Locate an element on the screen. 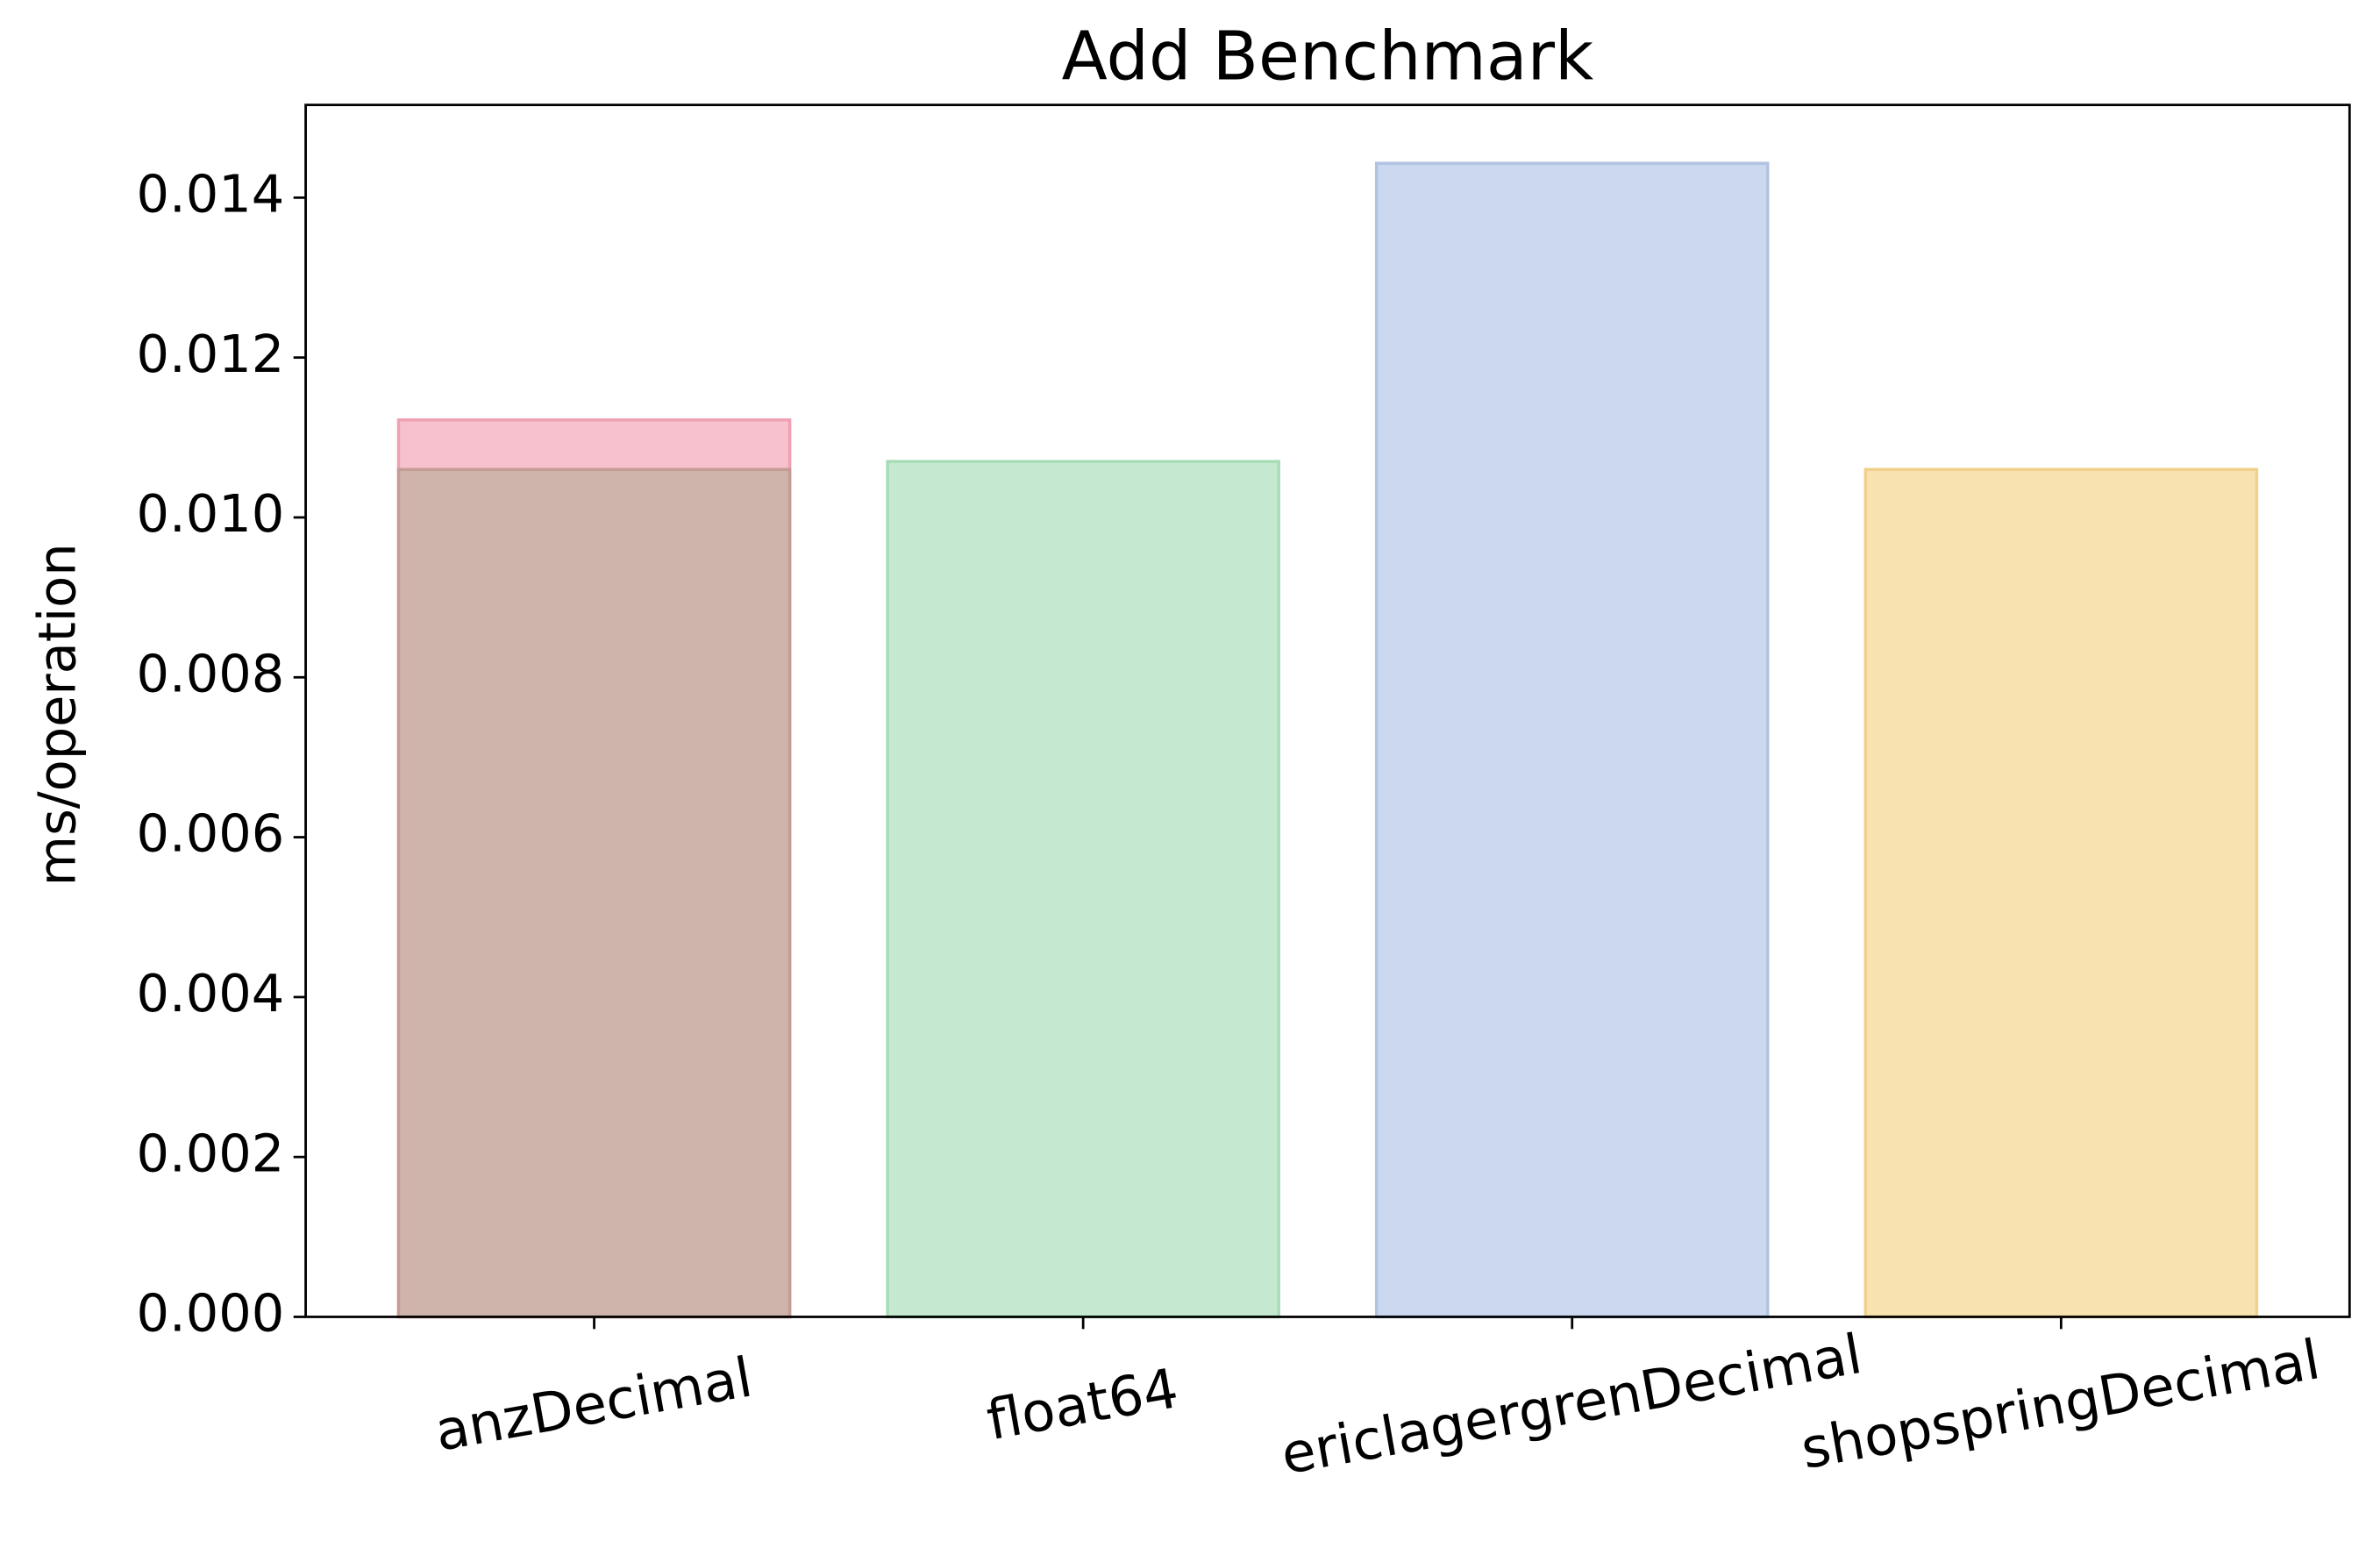 The width and height of the screenshot is (2380, 1548). y-axis-label: ms/operation is located at coordinates (56, 715).